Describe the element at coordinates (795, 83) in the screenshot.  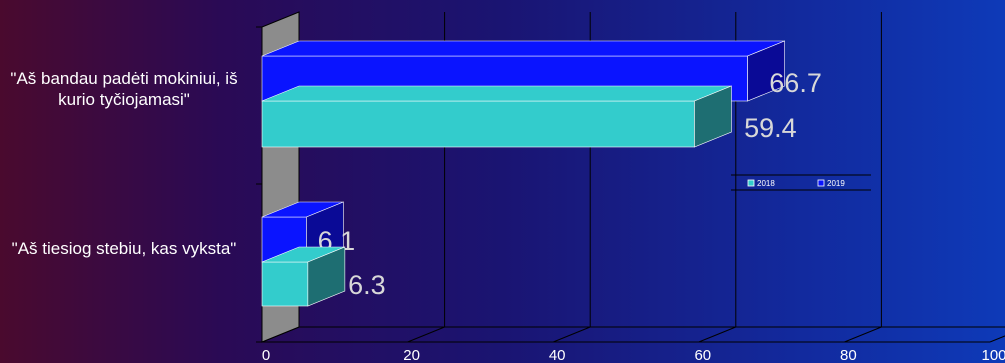
I see `data-label: 66.7` at that location.